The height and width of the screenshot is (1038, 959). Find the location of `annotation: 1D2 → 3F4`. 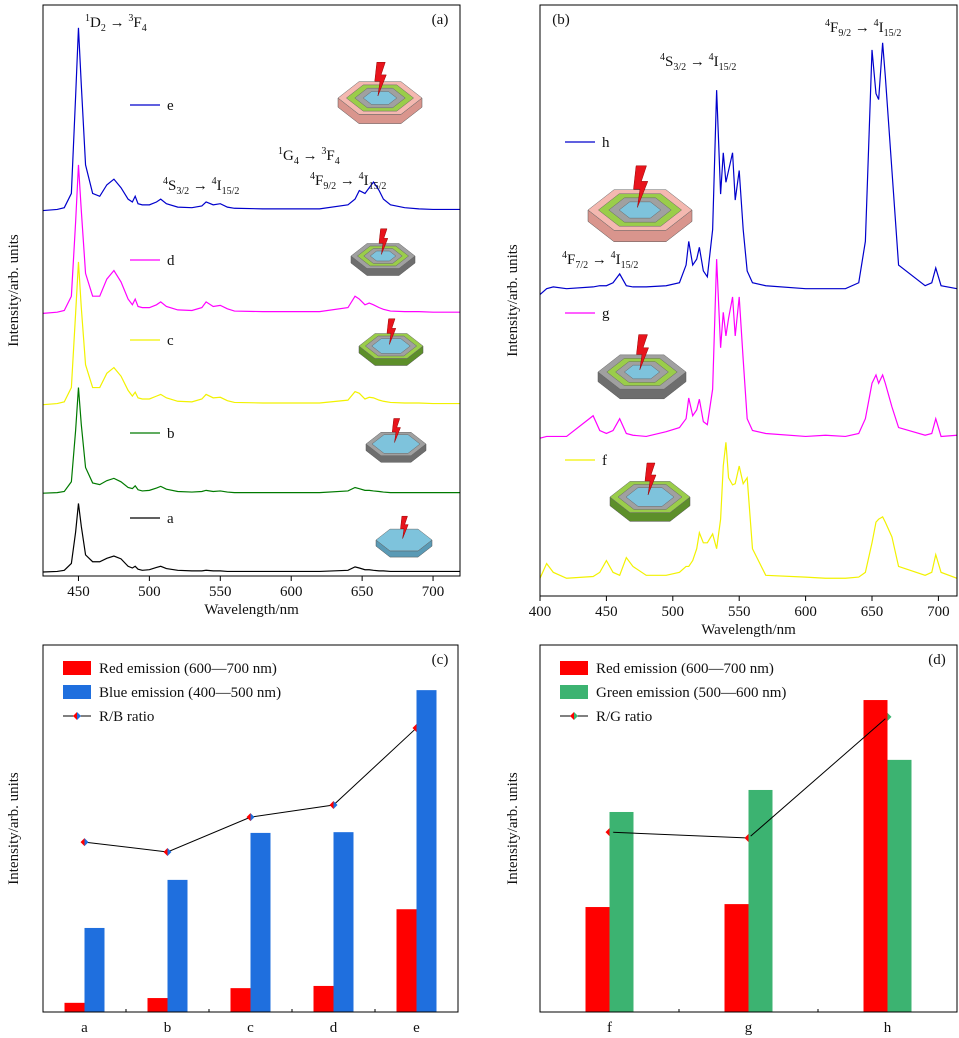

annotation: 1D2 → 3F4 is located at coordinates (116, 23).